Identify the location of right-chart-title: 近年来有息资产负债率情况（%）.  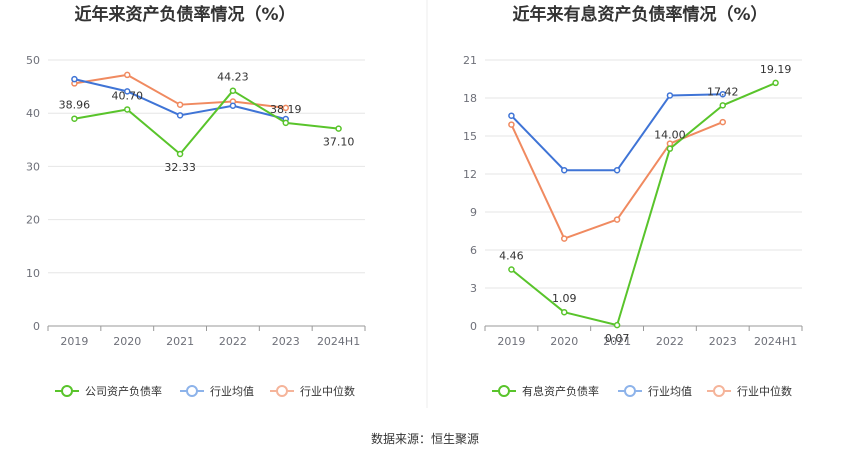
(639, 14).